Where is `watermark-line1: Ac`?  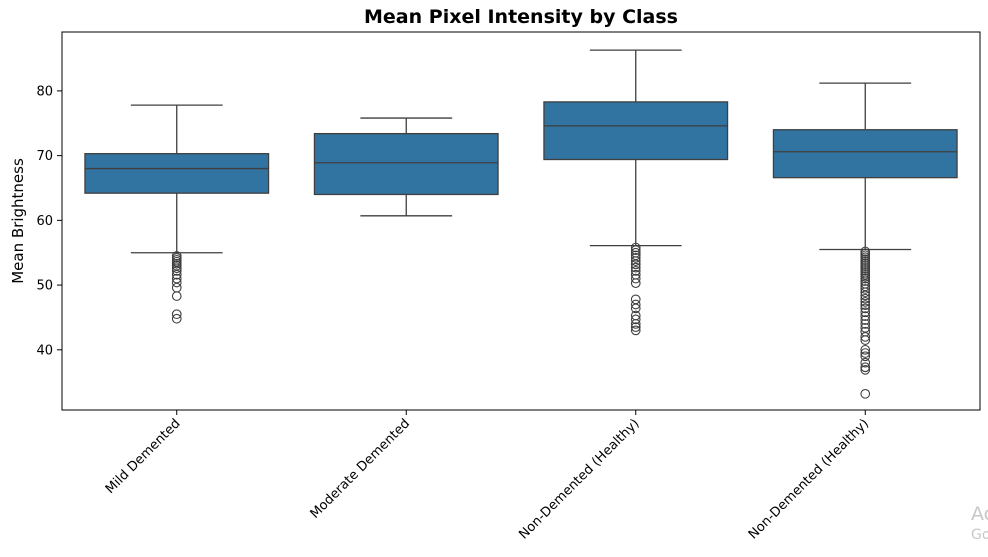 watermark-line1: Ac is located at coordinates (979, 514).